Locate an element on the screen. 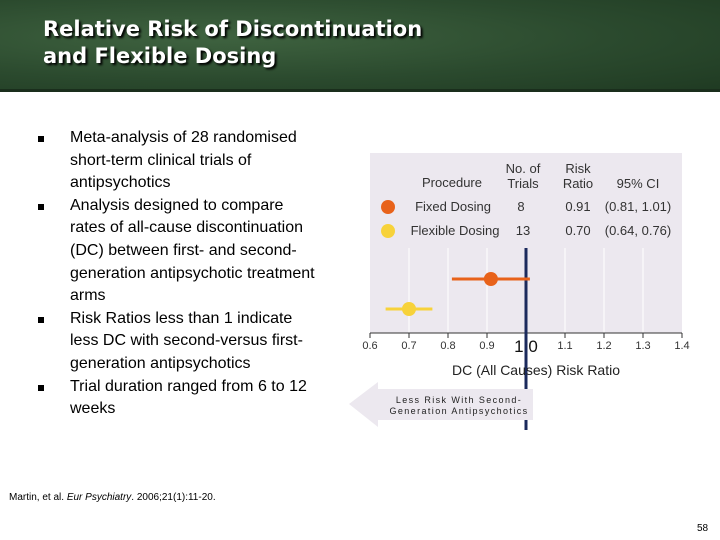 The image size is (720, 540). grid-lines is located at coordinates (526, 290).